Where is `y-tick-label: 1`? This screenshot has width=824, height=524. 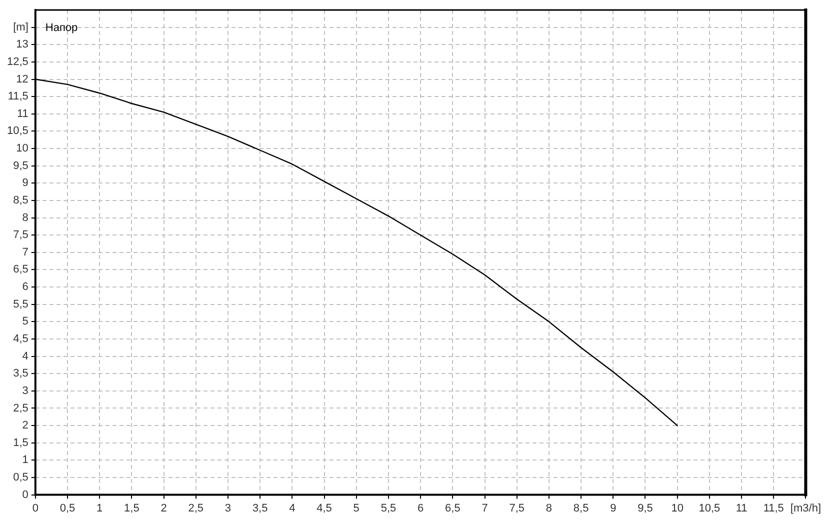 y-tick-label: 1 is located at coordinates (25, 460).